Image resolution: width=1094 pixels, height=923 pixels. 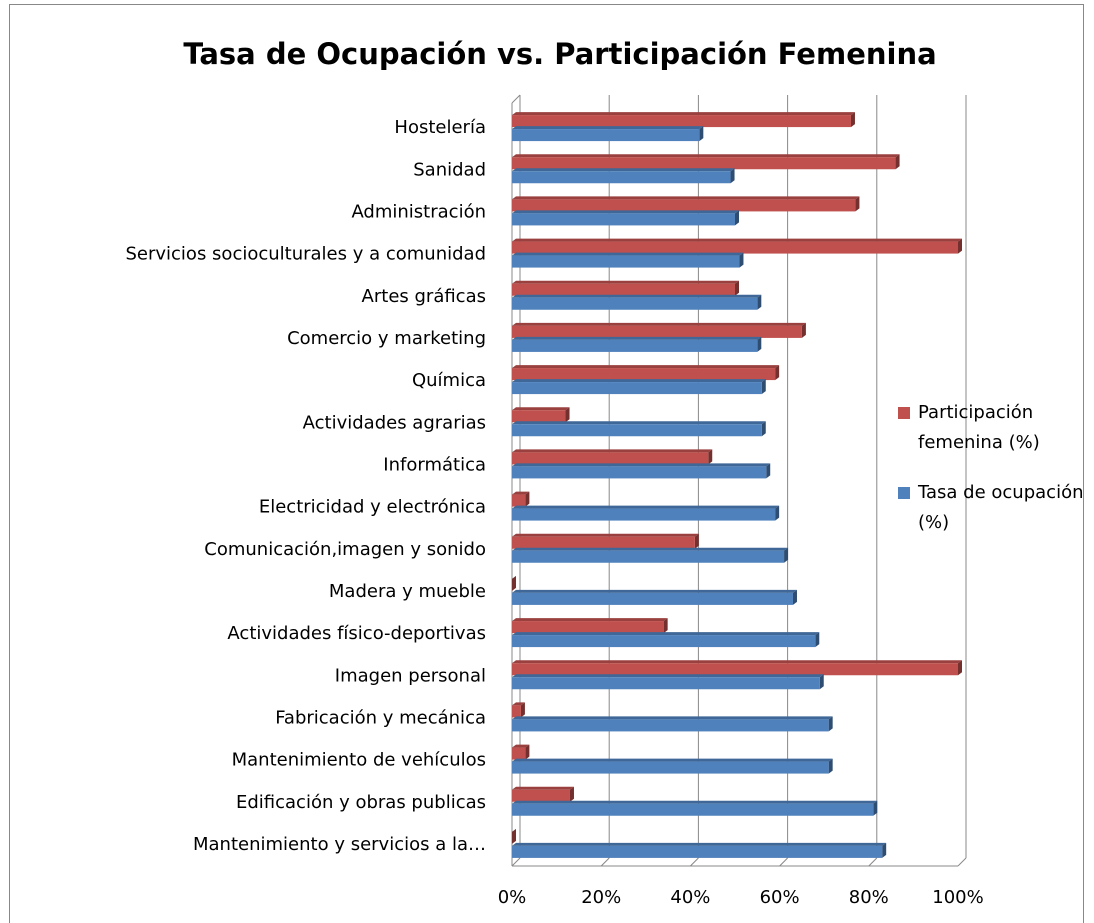 I want to click on y-tick-label: Hostelería, so click(x=440, y=127).